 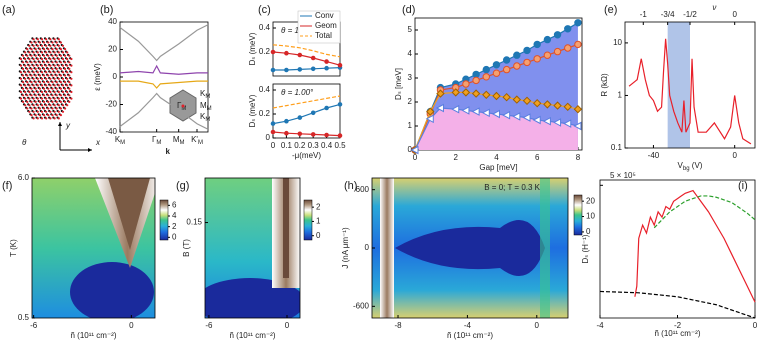 What do you see at coordinates (34, 325) in the screenshot?
I see `x-tick-label: -6` at bounding box center [34, 325].